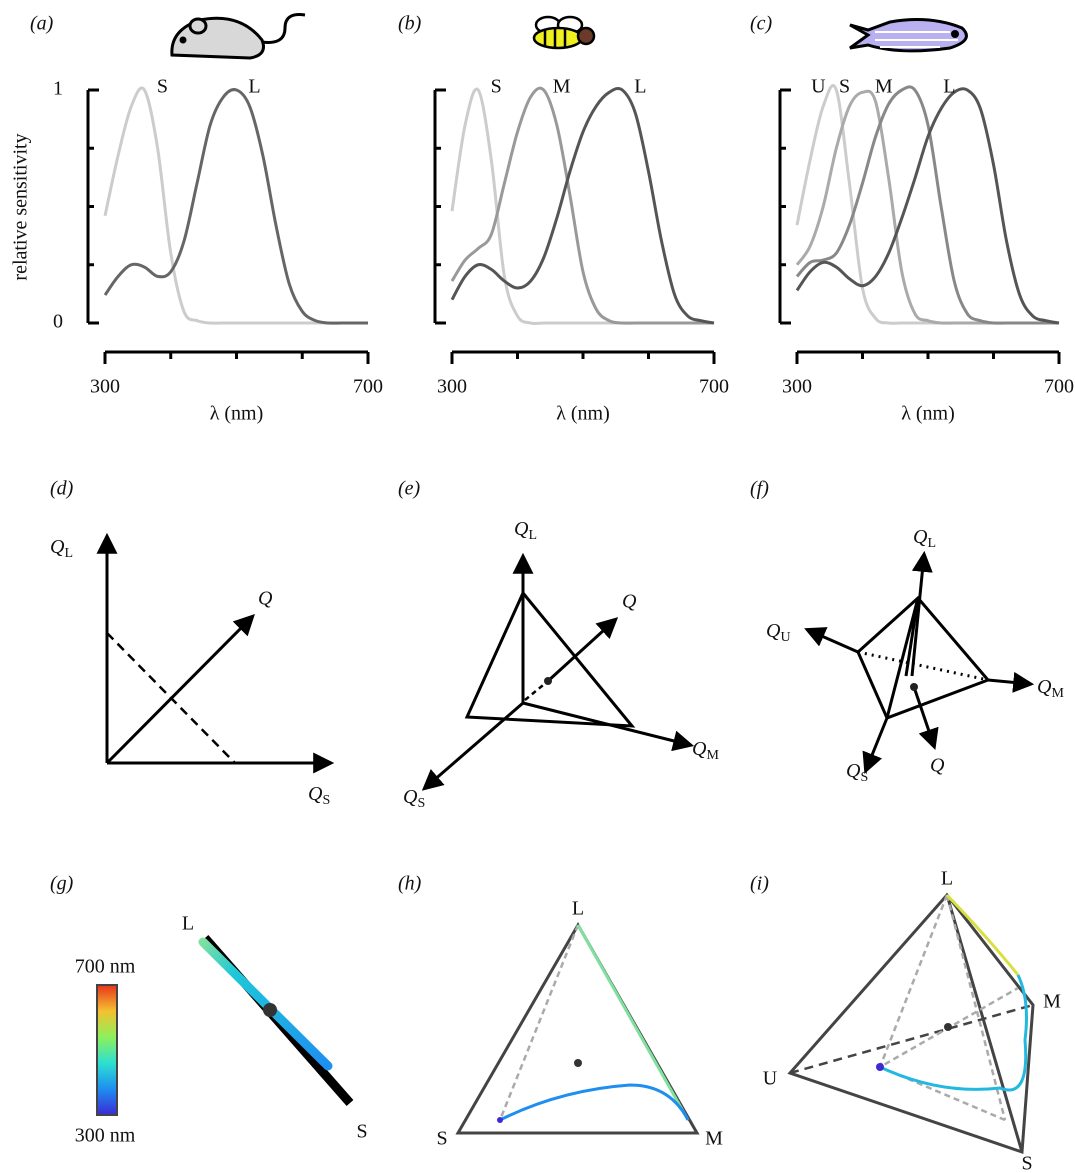 This screenshot has width=1075, height=1173. I want to click on axis-label: QU, so click(778, 633).